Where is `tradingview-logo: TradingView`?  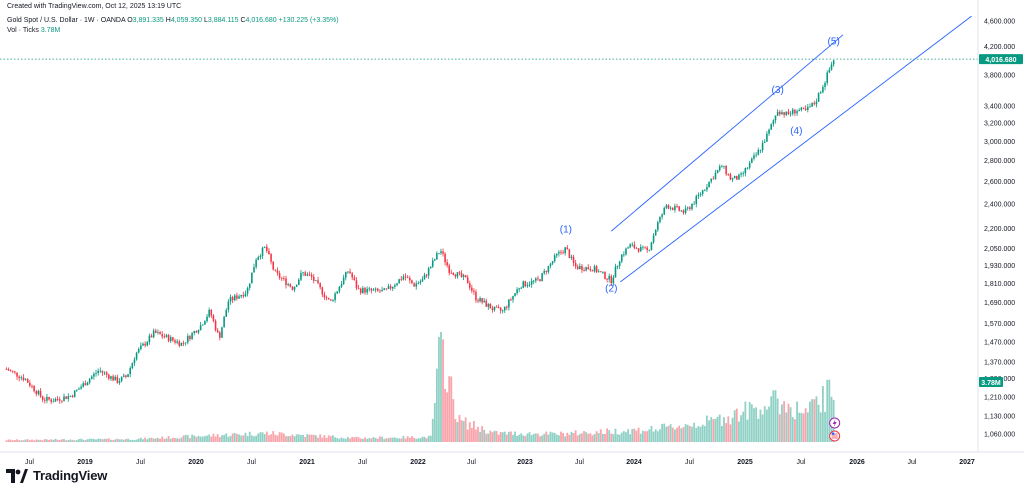 tradingview-logo: TradingView is located at coordinates (56, 475).